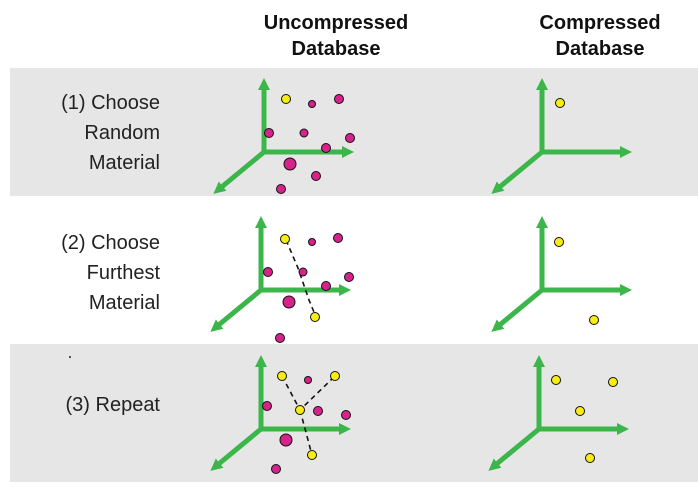  What do you see at coordinates (336, 23) in the screenshot?
I see `header-line: Uncompressed` at bounding box center [336, 23].